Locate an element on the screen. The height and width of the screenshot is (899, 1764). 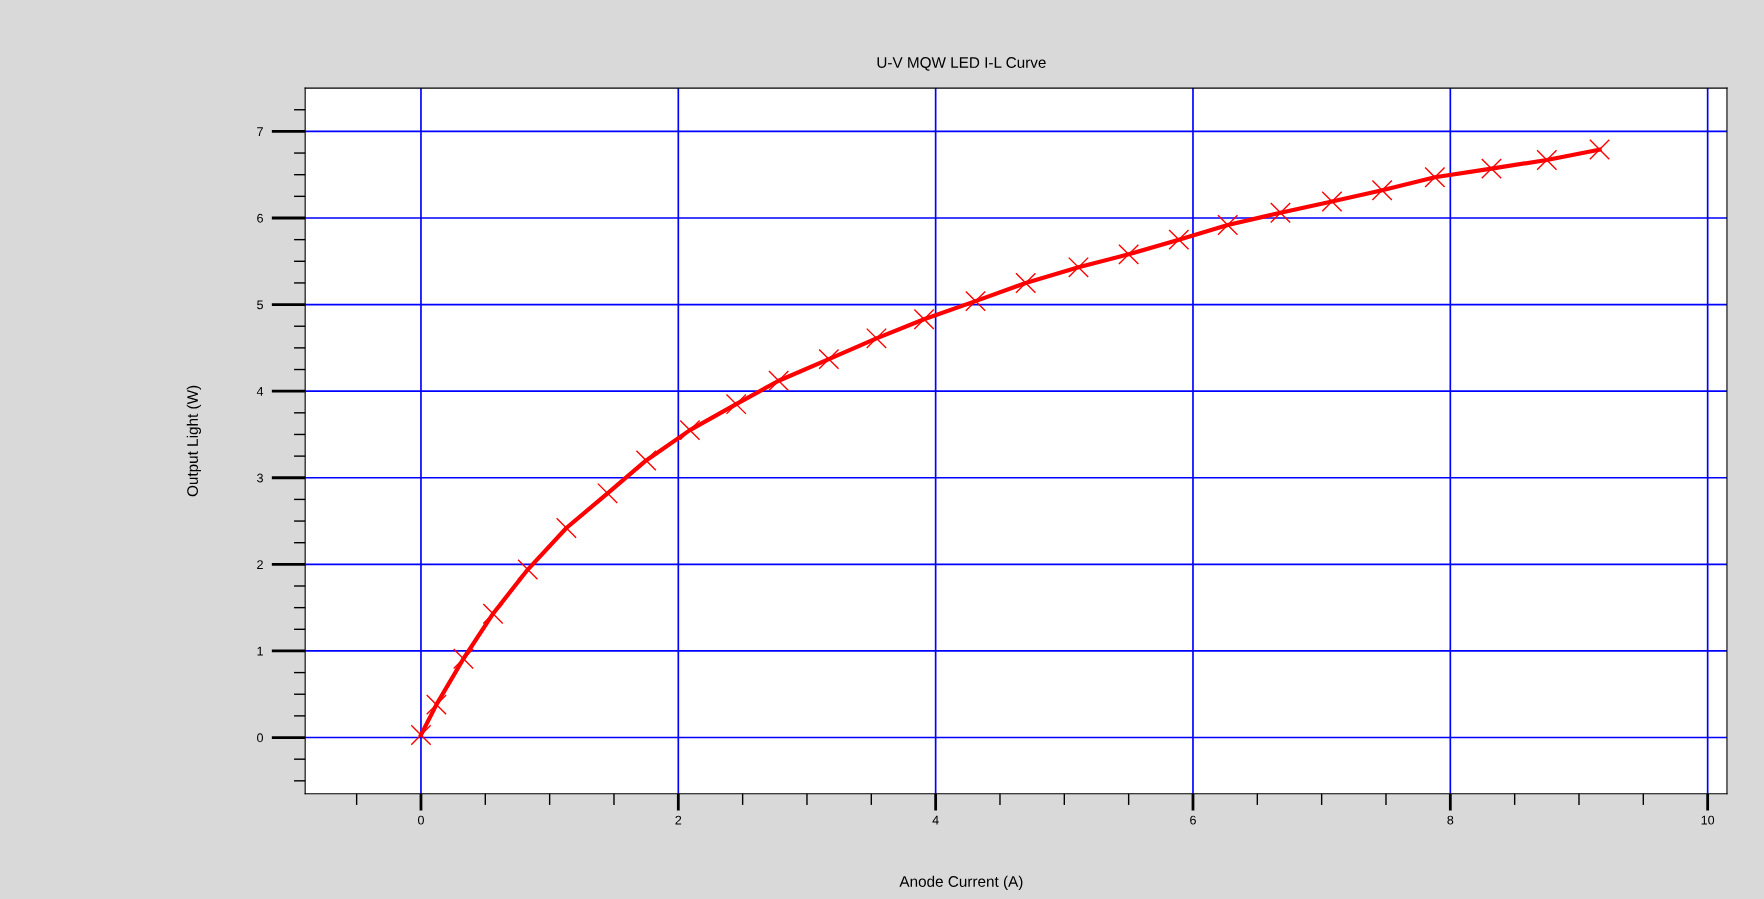
x-tick-label: 4 is located at coordinates (935, 820).